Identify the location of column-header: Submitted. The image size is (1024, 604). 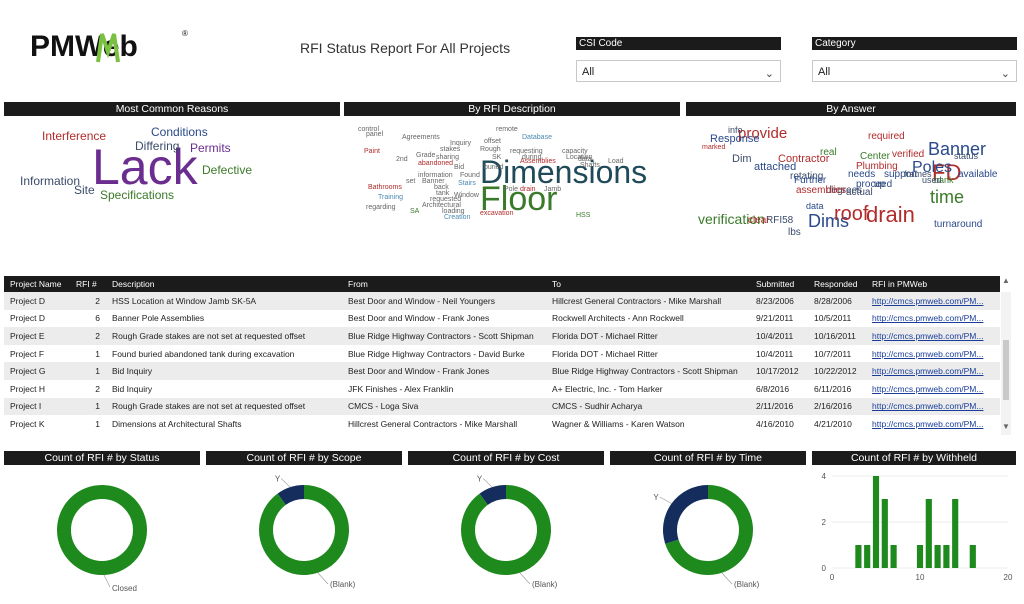
(779, 284).